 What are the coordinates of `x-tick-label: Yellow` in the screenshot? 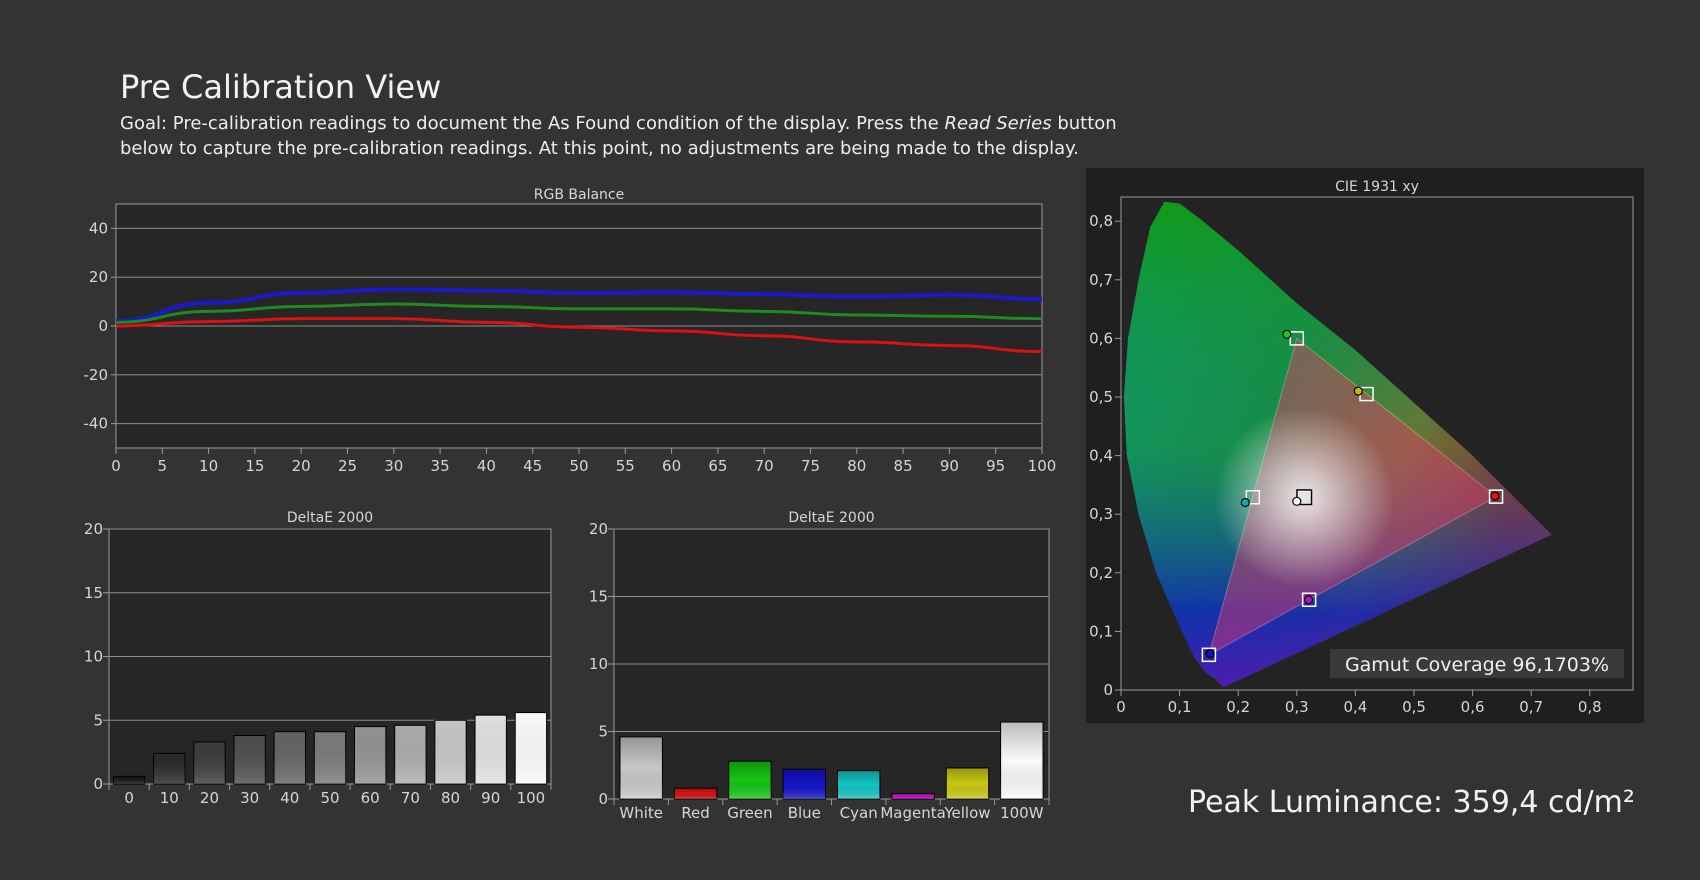 It's located at (966, 813).